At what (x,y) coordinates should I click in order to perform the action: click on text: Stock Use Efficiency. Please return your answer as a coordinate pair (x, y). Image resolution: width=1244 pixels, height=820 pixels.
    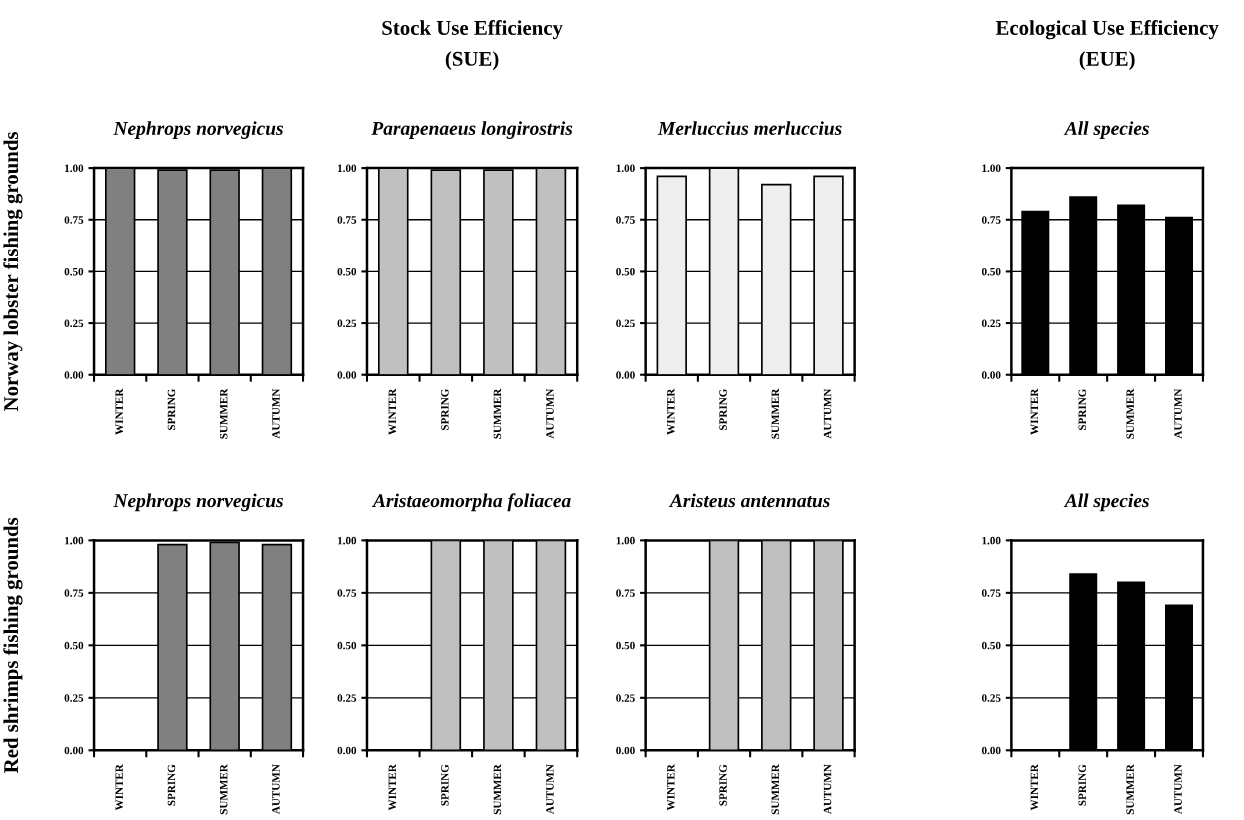
    Looking at the image, I should click on (472, 30).